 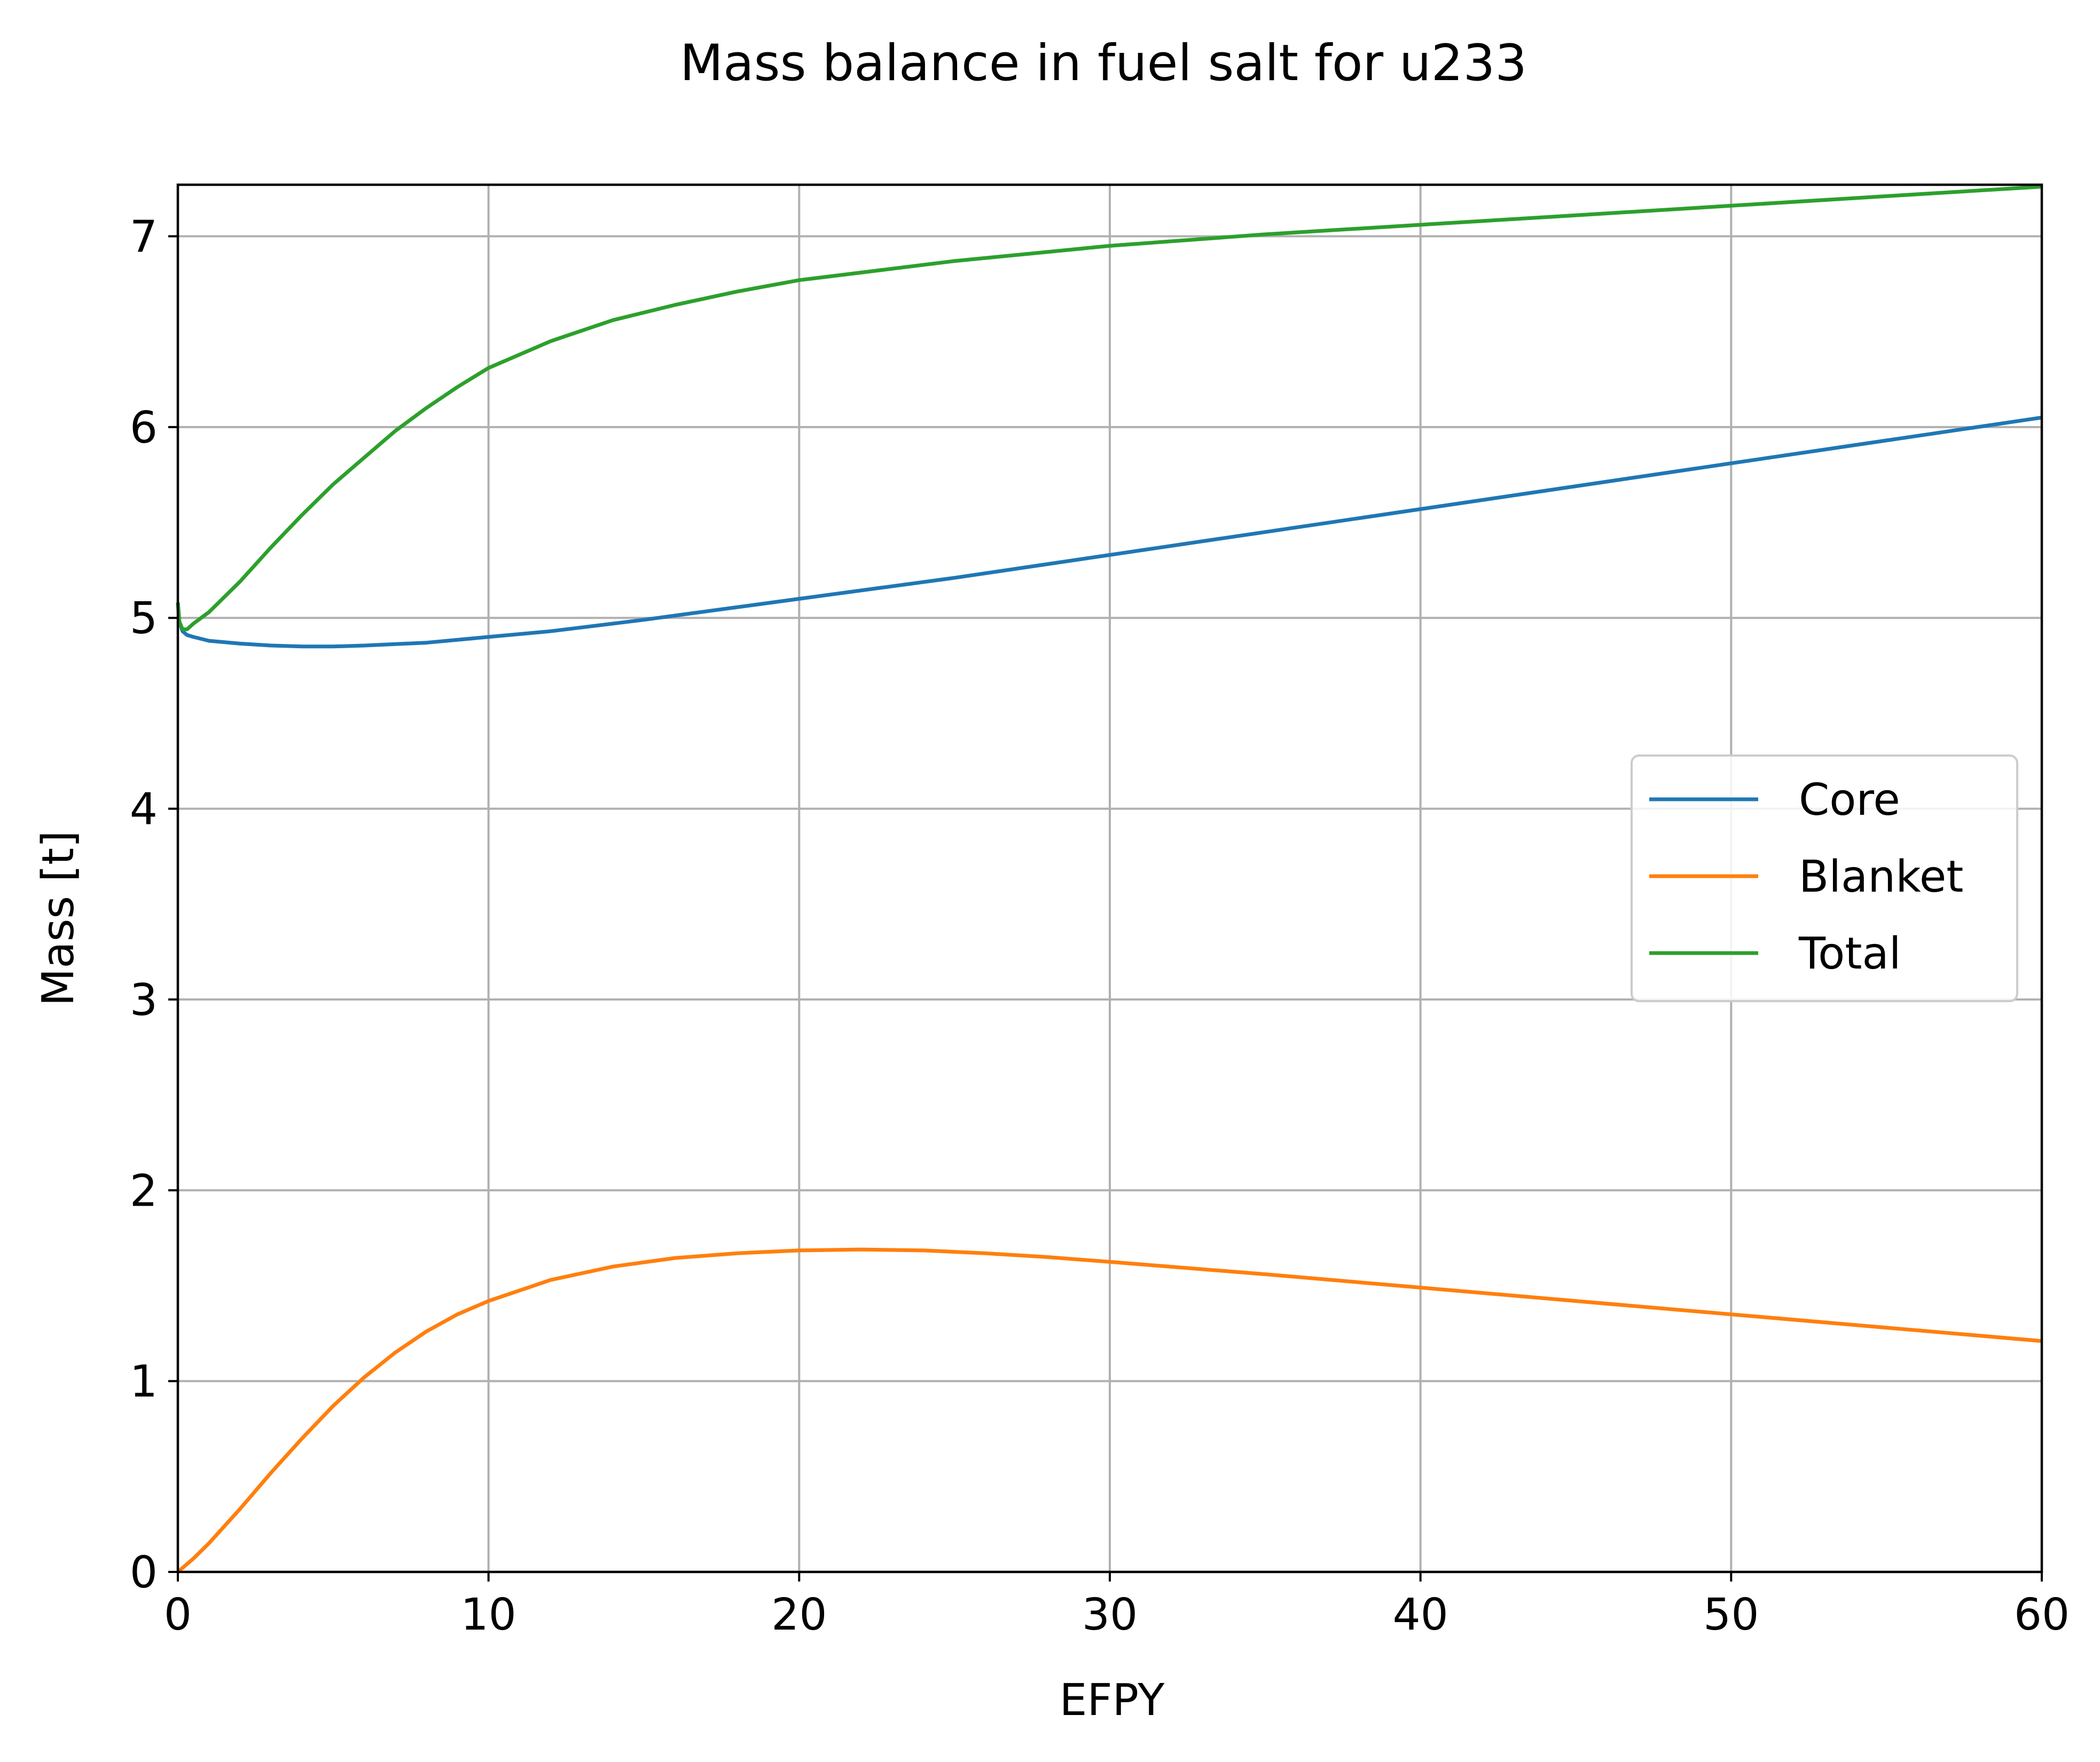 What do you see at coordinates (144, 1000) in the screenshot?
I see `y-tick-label: 3` at bounding box center [144, 1000].